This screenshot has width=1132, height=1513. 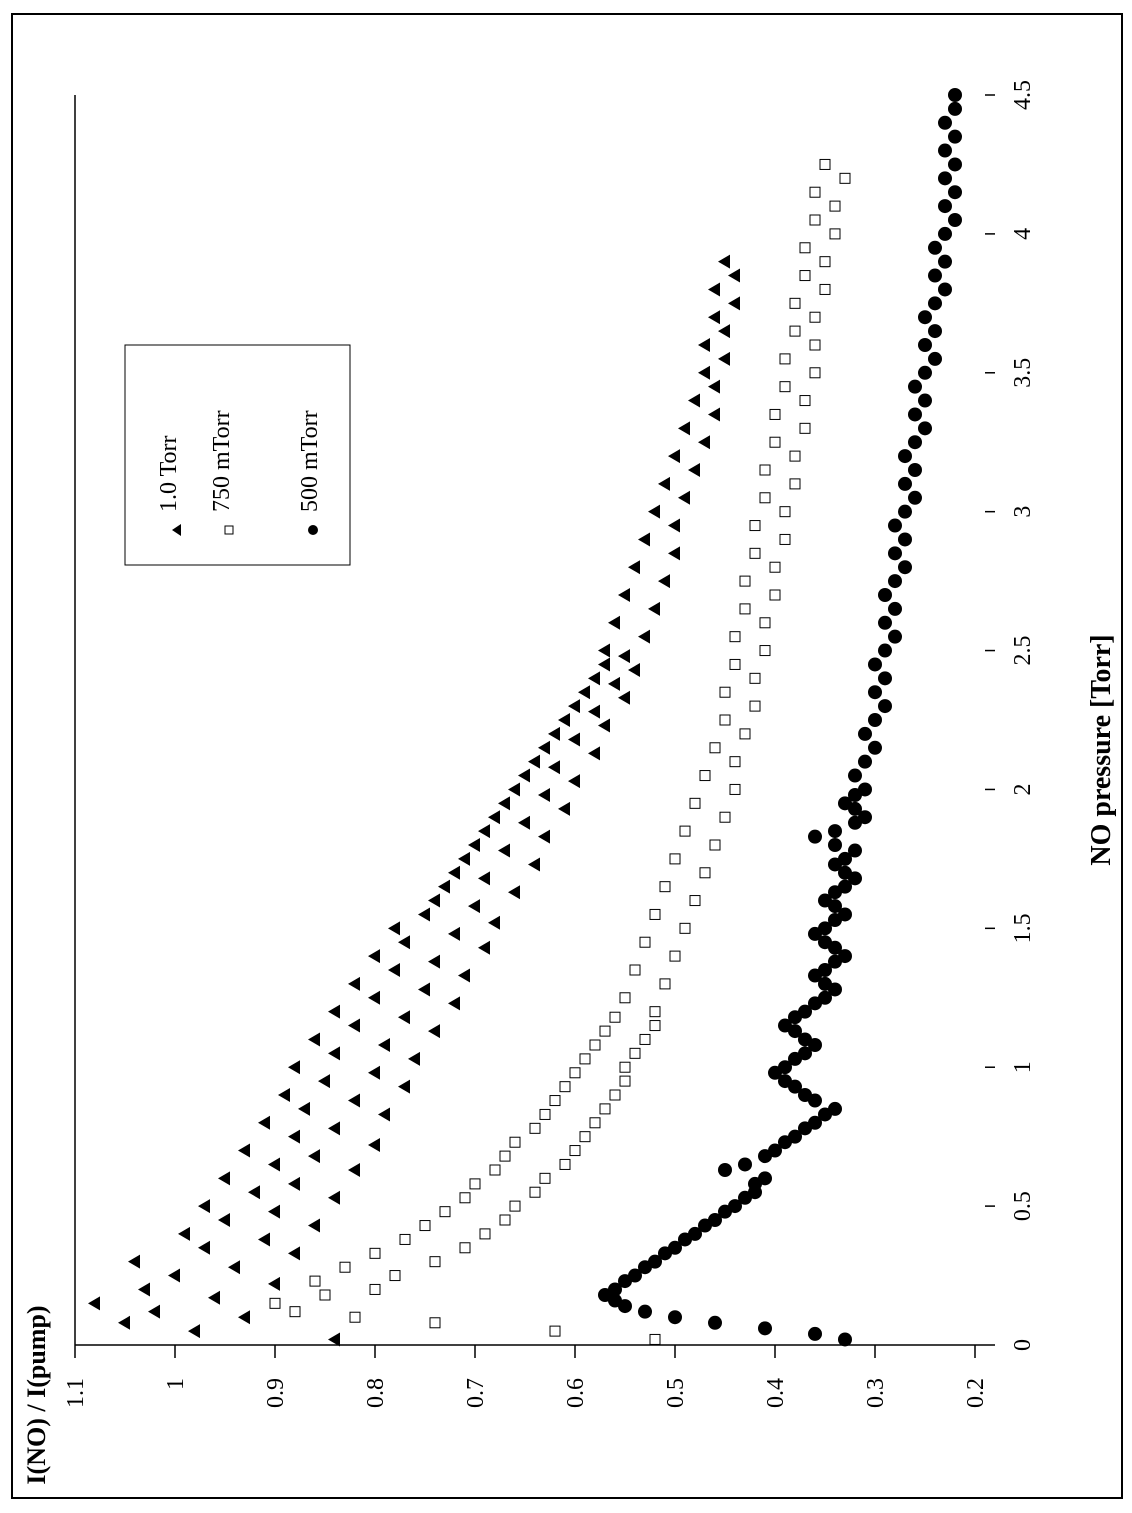 I want to click on y-tick-label: 0.3, so click(x=876, y=1393).